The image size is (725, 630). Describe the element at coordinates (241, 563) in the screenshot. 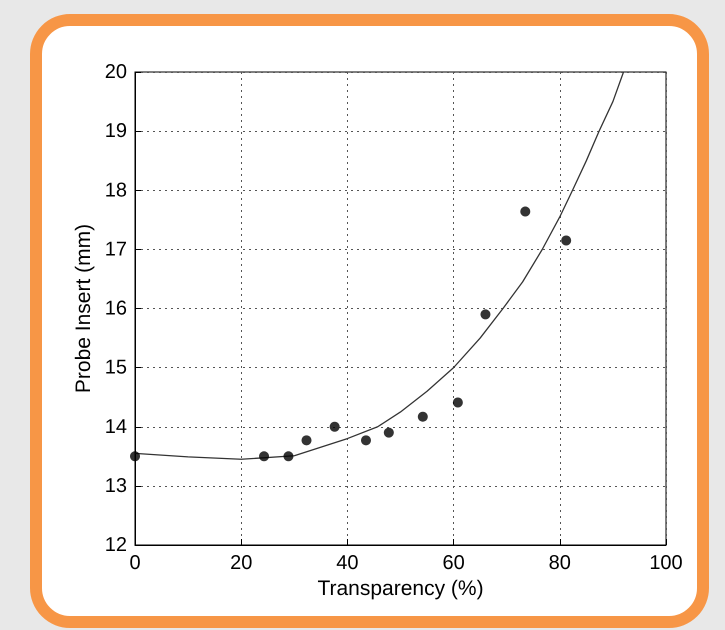

I see `x-tick-label: 20` at that location.